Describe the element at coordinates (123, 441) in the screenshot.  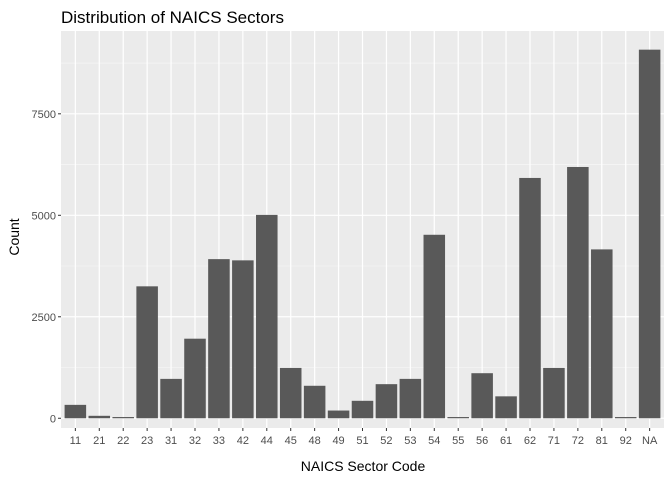
I see `x-tick-label: 22` at that location.